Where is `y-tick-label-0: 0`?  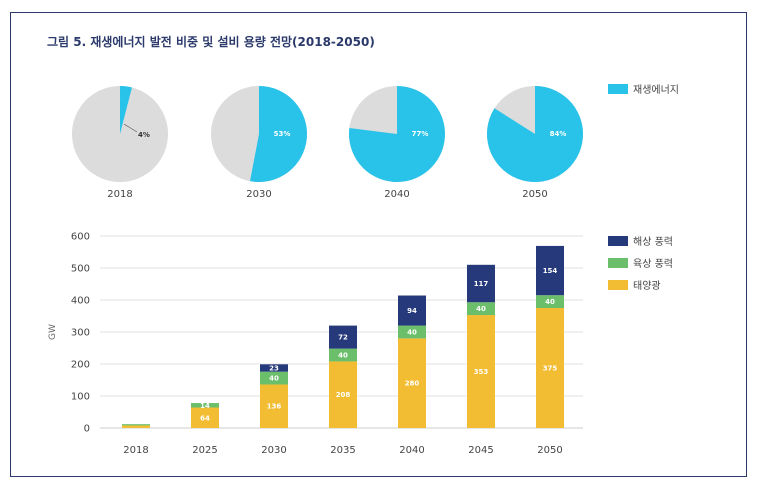
y-tick-label-0: 0 is located at coordinates (87, 429).